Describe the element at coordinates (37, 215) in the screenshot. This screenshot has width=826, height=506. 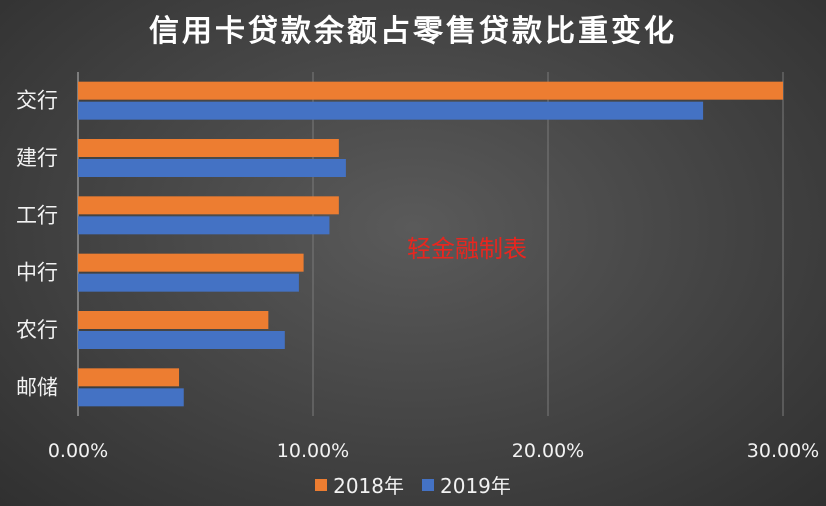
I see `category-label: 工行` at that location.